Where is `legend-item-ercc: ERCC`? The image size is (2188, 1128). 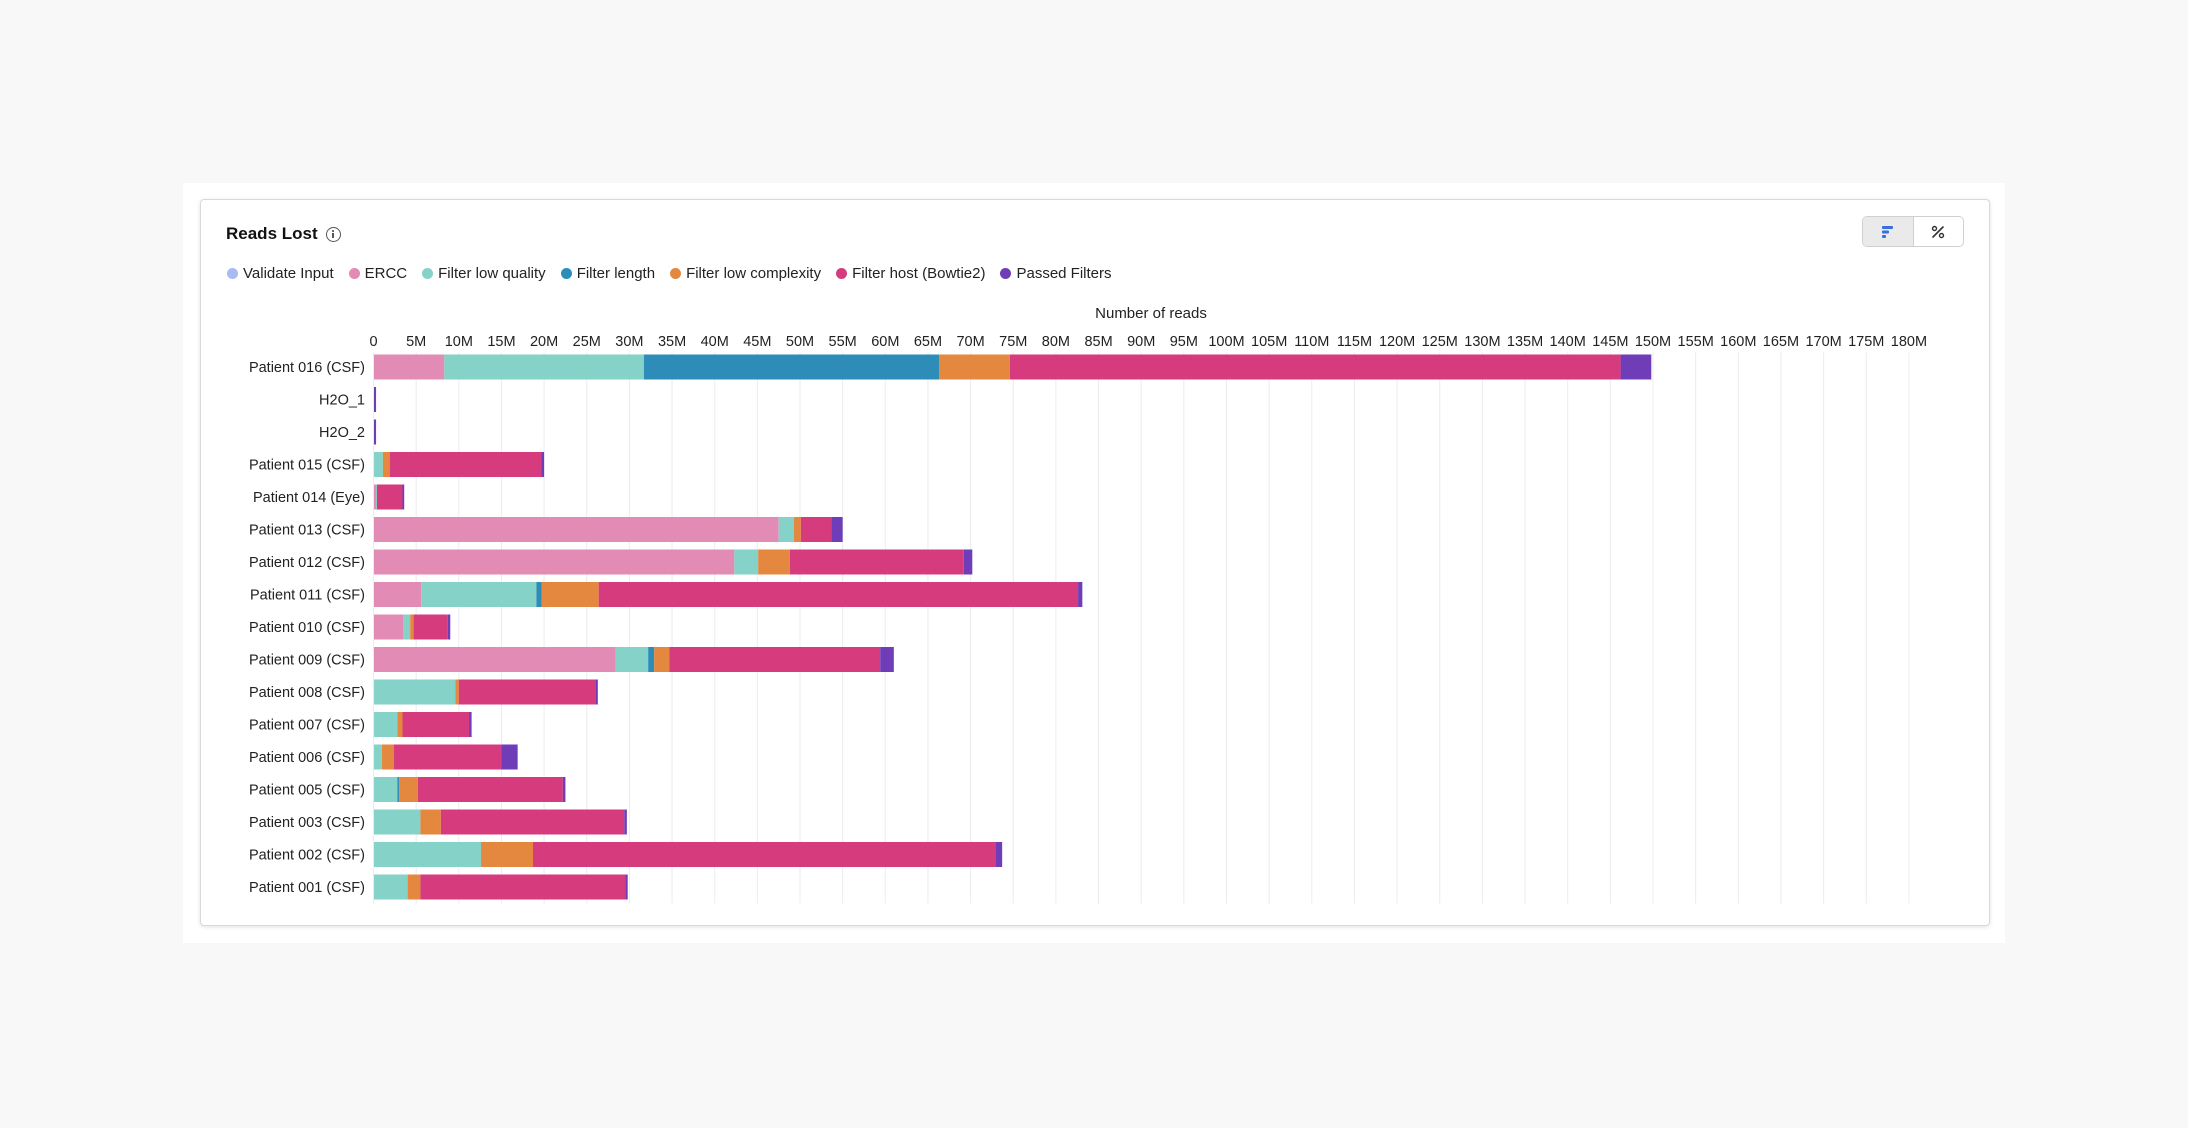
legend-item-ercc: ERCC is located at coordinates (377, 273).